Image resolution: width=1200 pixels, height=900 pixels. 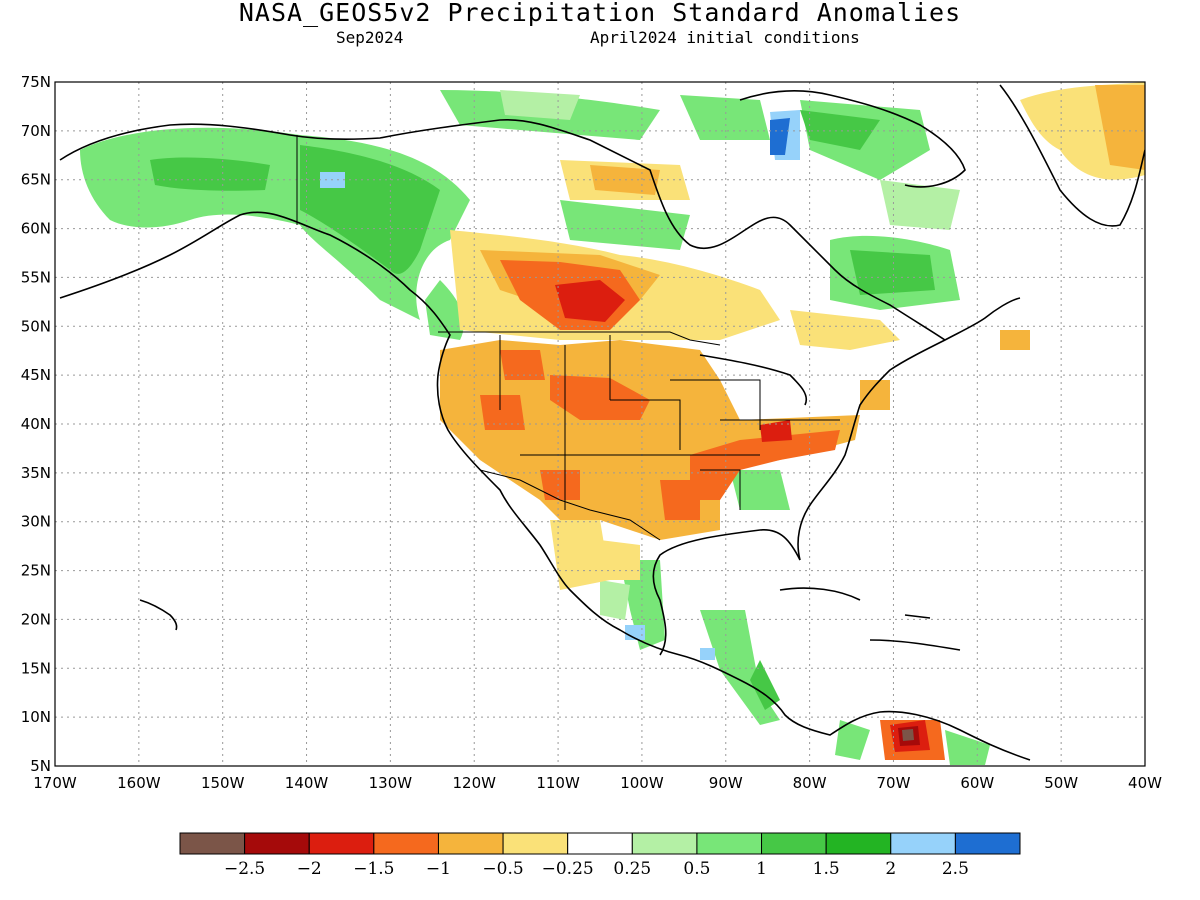 What do you see at coordinates (36, 326) in the screenshot?
I see `lat-label: 50N` at bounding box center [36, 326].